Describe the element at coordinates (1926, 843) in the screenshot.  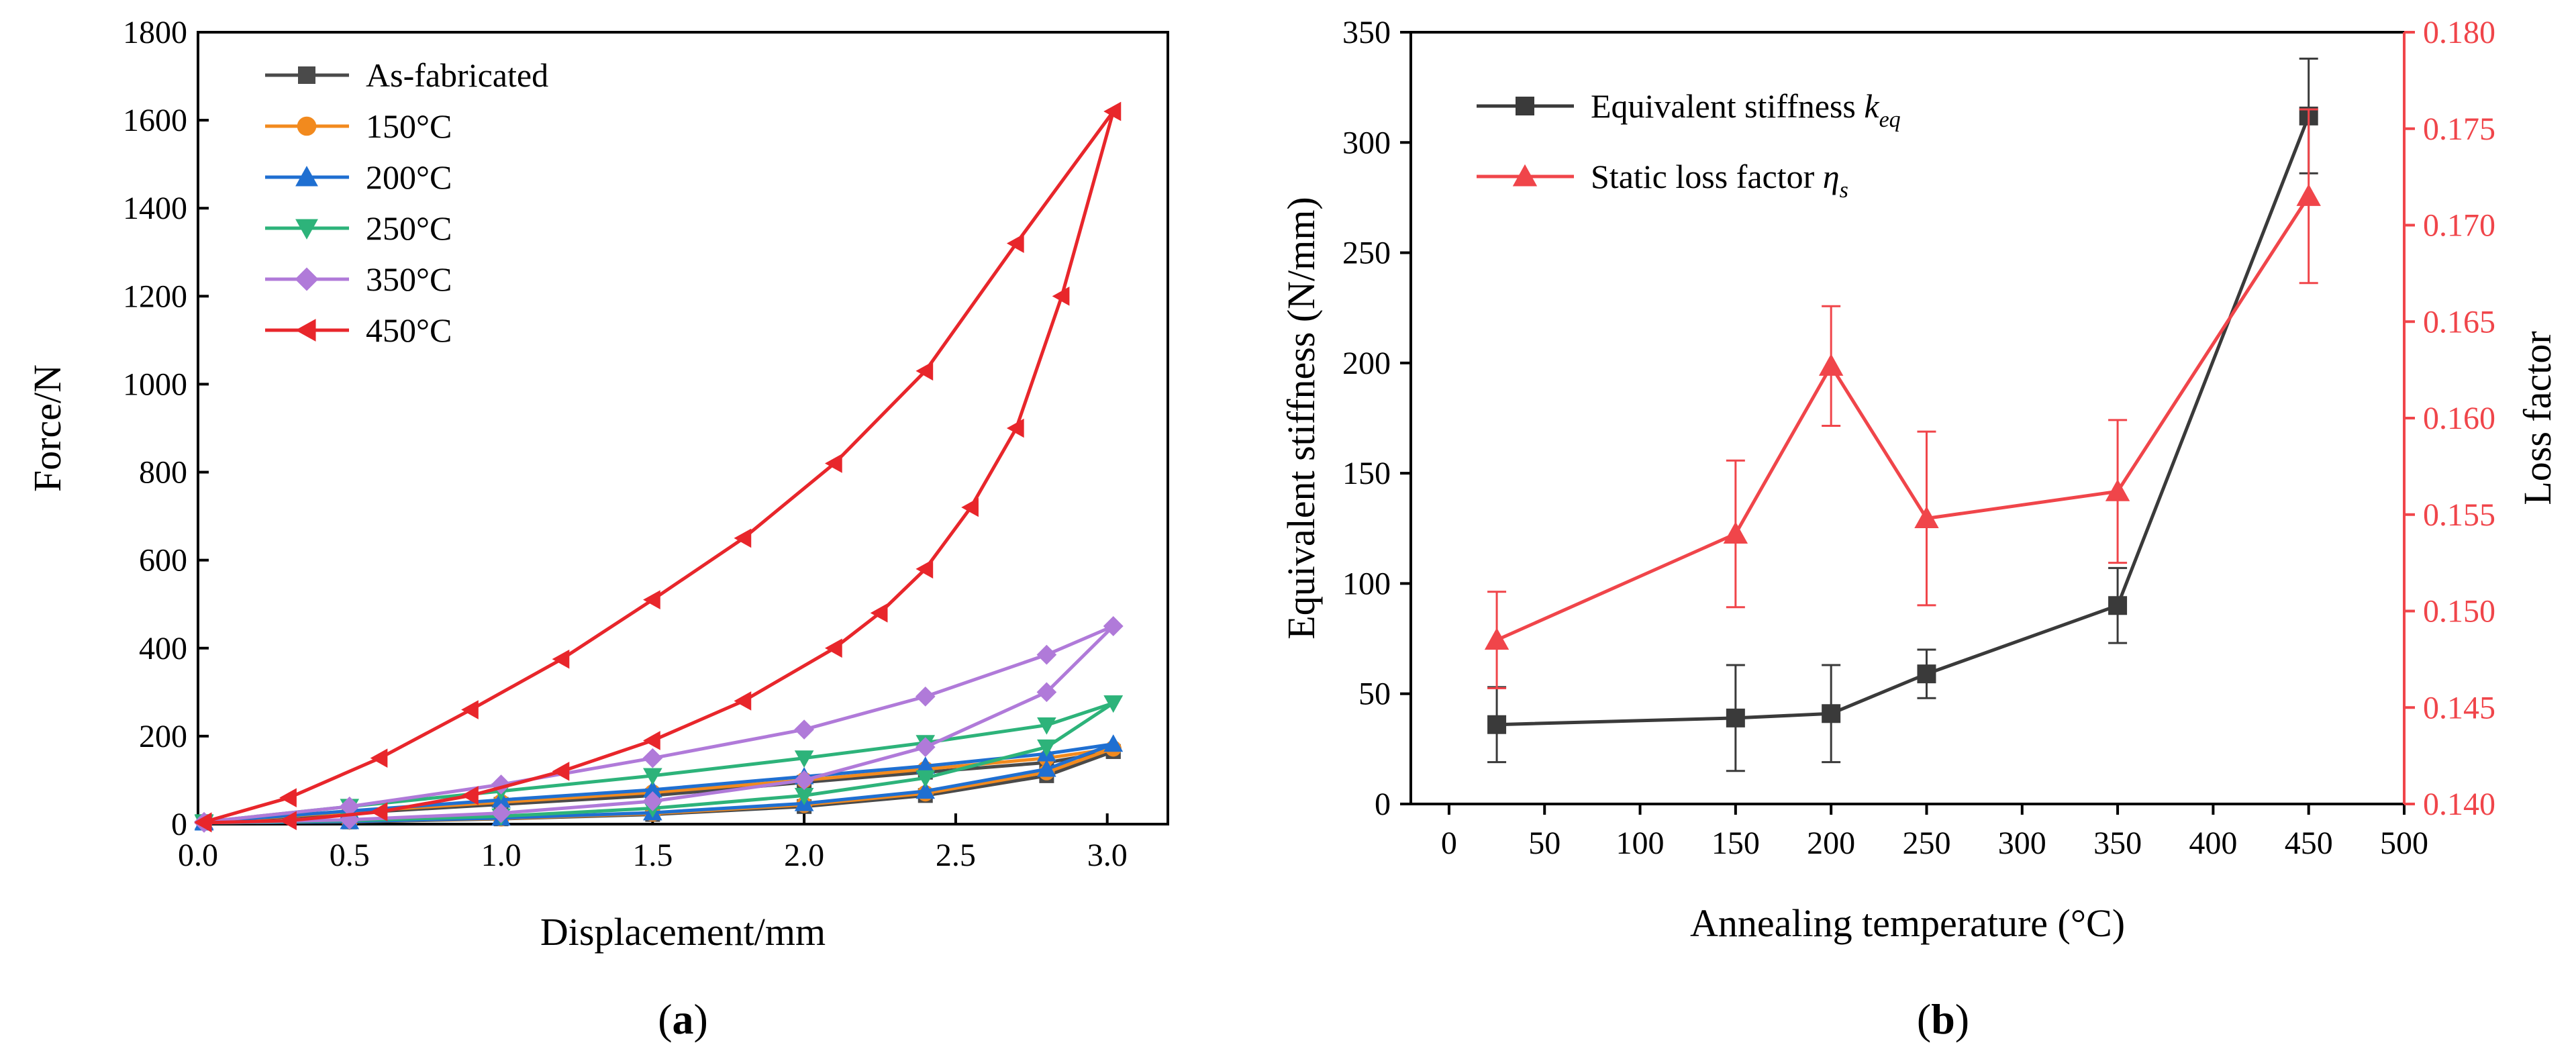
I see `x-tick-label: 250` at that location.